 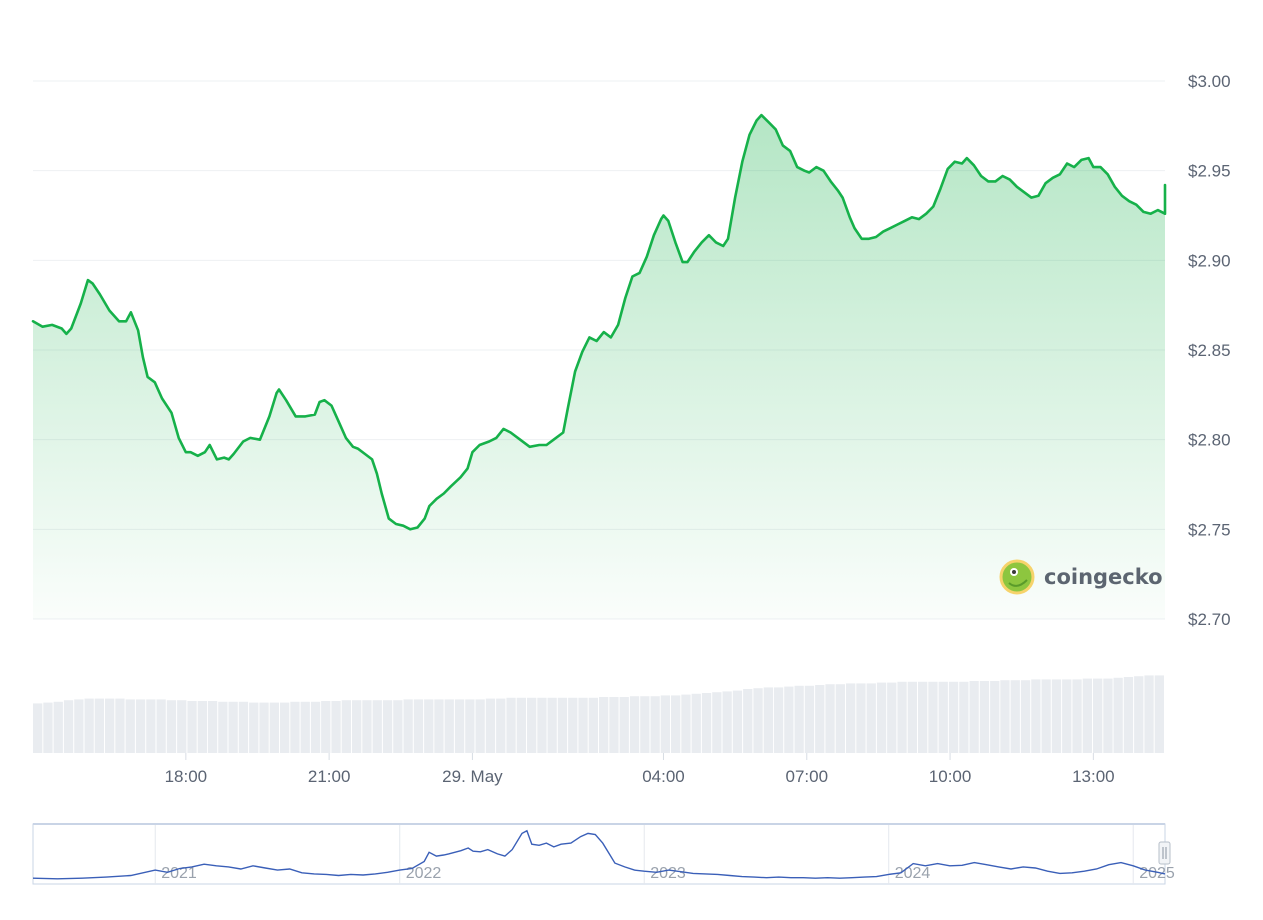 I want to click on x-tick-label: 29. May, so click(x=472, y=776).